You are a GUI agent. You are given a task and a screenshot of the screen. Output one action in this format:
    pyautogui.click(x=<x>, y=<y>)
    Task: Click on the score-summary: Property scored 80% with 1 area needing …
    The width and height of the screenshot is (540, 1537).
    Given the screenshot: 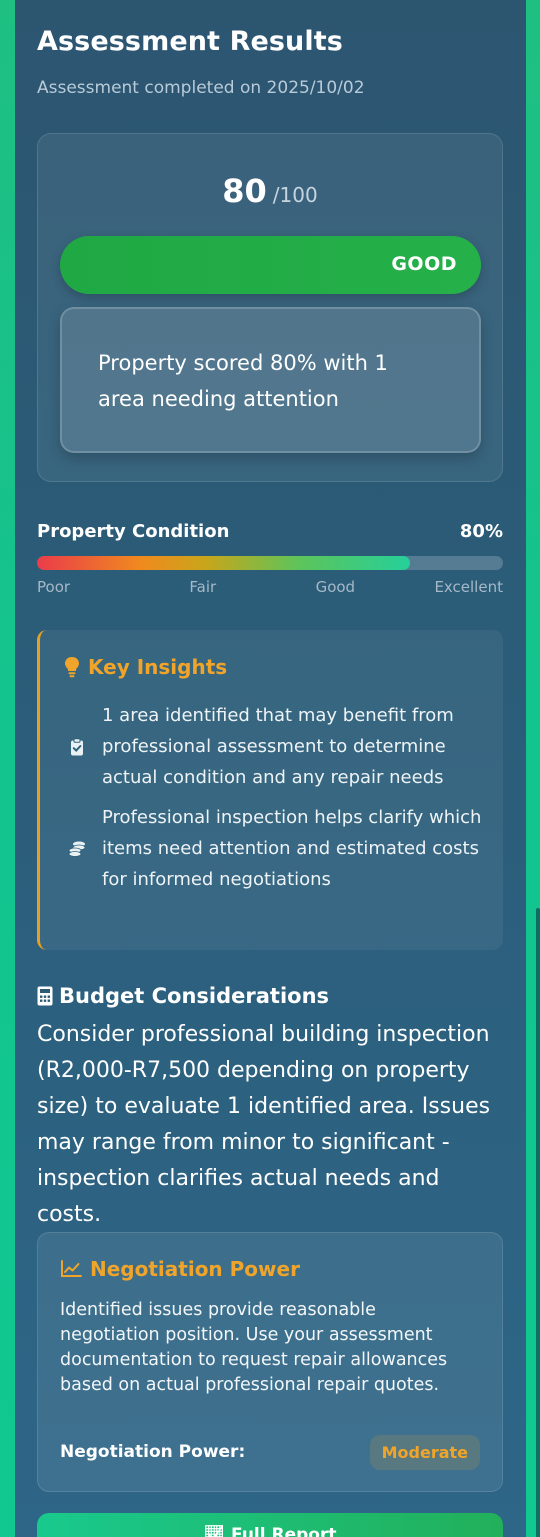 What is the action you would take?
    pyautogui.click(x=270, y=380)
    